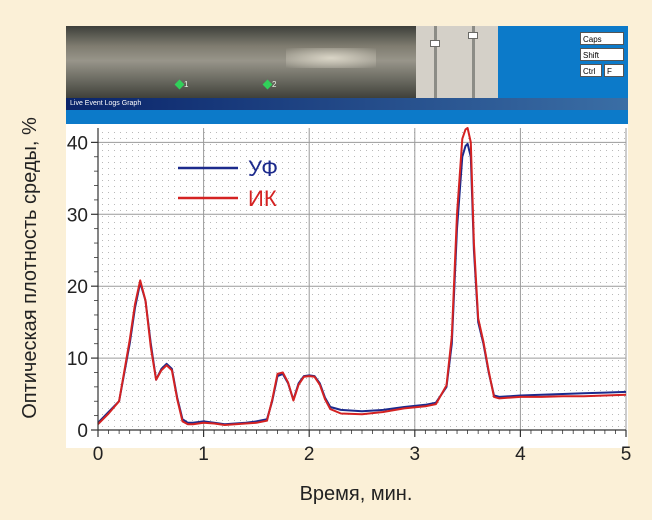  What do you see at coordinates (77, 215) in the screenshot?
I see `y-tick-label: 30` at bounding box center [77, 215].